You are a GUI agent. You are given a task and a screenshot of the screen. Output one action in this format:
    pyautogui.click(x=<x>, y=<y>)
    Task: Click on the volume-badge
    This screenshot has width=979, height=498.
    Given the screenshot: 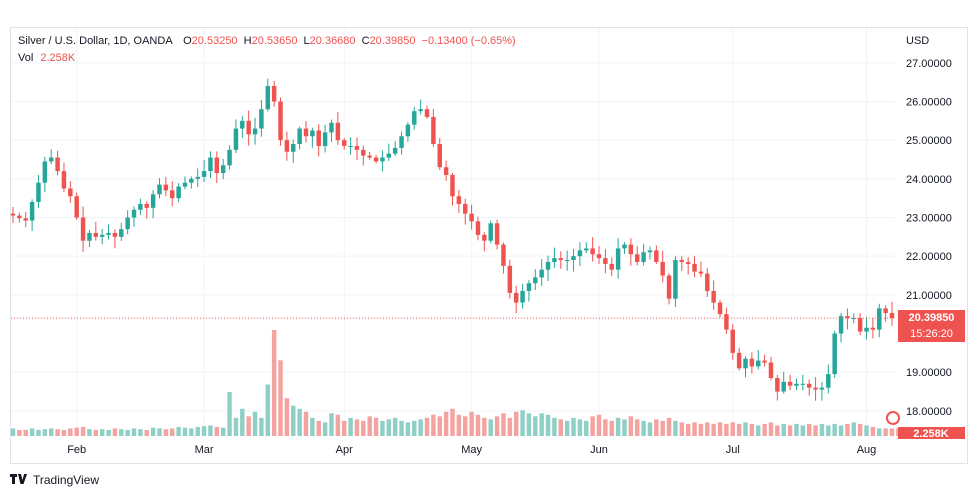 What is the action you would take?
    pyautogui.click(x=931, y=433)
    